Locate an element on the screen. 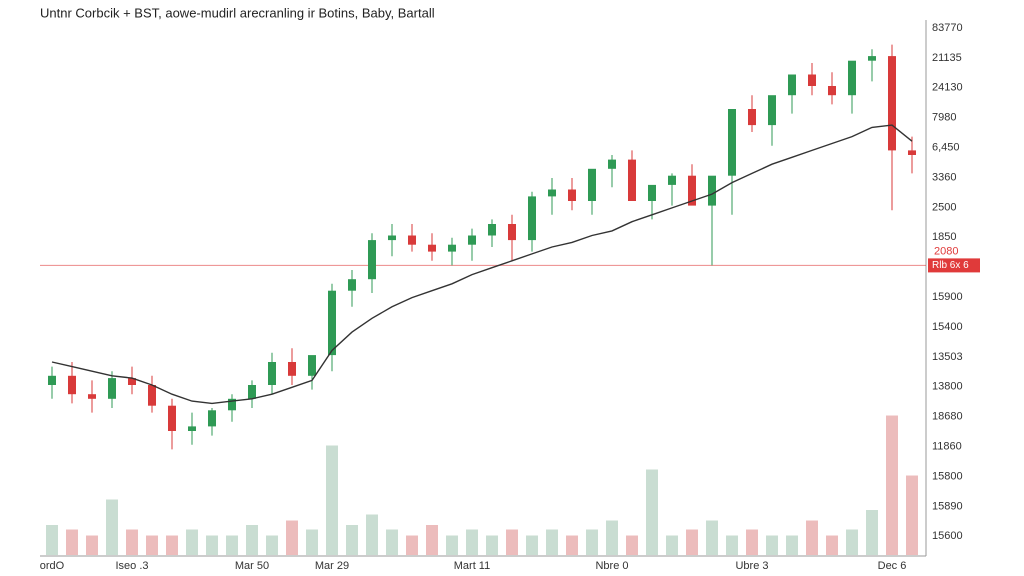 Image resolution: width=1024 pixels, height=576 pixels. axis-label: 2500 is located at coordinates (944, 207).